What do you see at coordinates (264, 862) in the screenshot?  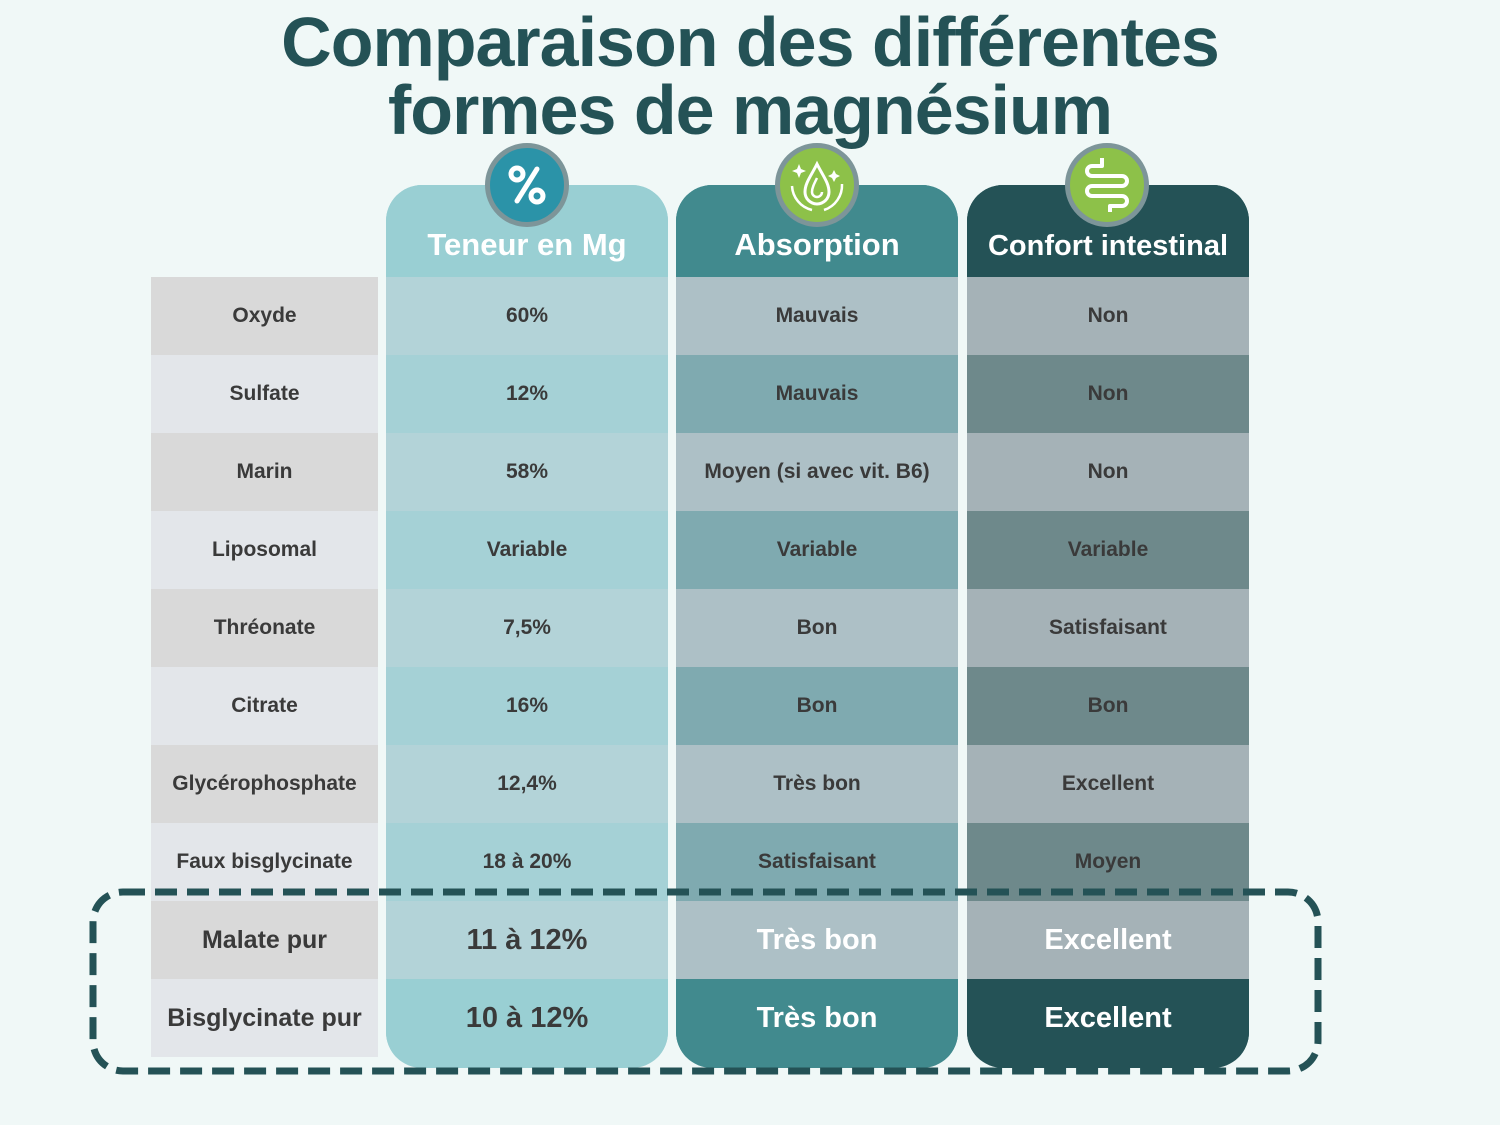 I see `row-label: Faux bisglycinate` at bounding box center [264, 862].